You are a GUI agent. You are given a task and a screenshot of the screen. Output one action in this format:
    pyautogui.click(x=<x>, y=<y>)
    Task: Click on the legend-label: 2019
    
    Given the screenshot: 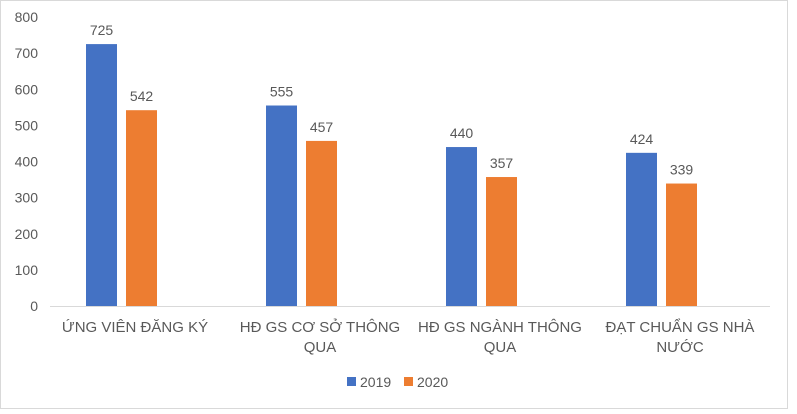 What is the action you would take?
    pyautogui.click(x=375, y=382)
    